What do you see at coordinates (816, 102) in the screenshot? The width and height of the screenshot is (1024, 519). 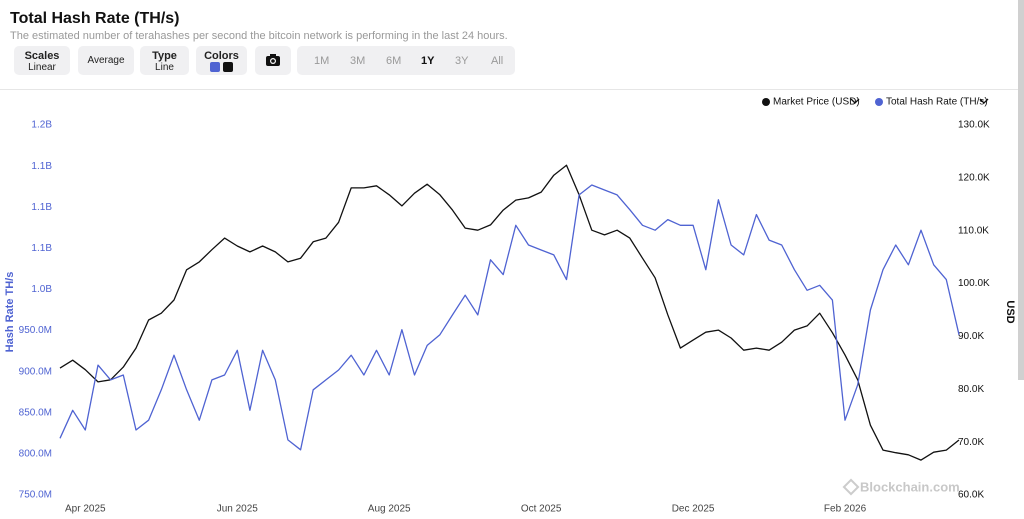 I see `legend-label: Market Price (USD)` at bounding box center [816, 102].